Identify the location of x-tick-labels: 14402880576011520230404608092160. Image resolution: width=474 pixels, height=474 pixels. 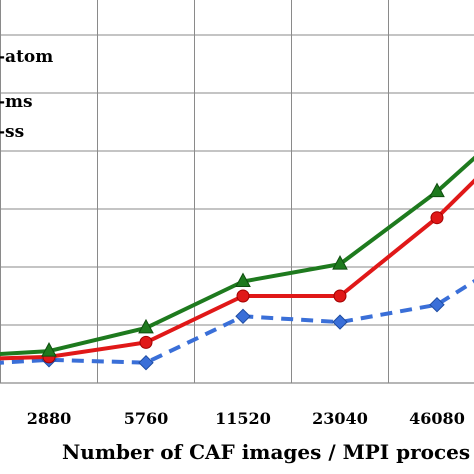
(246, 418).